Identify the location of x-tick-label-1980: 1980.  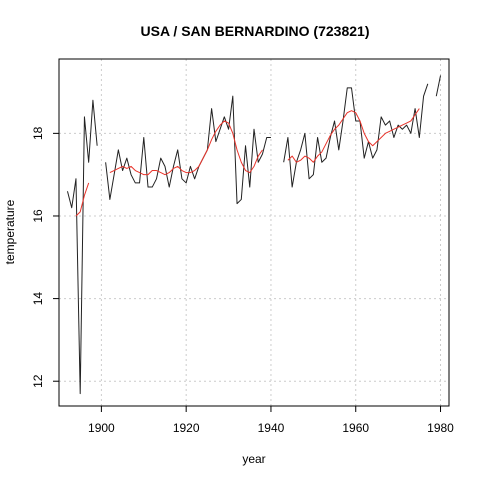
(440, 428).